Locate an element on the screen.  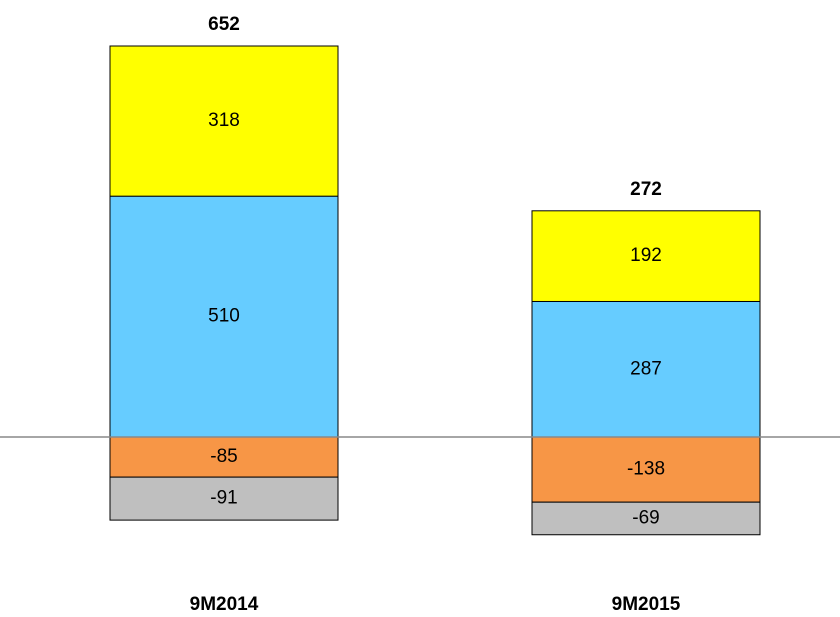
segment-label: -91 is located at coordinates (223, 498).